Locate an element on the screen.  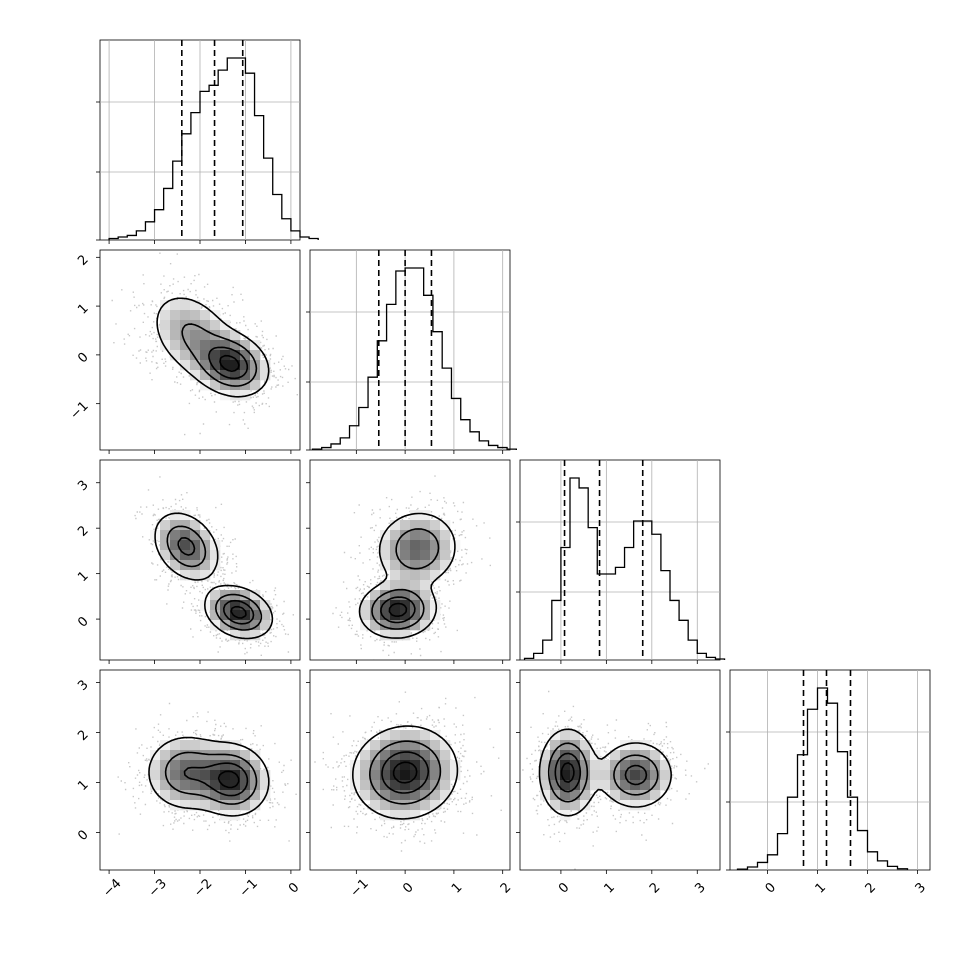
x-tick-label: −1 is located at coordinates (249, 888).